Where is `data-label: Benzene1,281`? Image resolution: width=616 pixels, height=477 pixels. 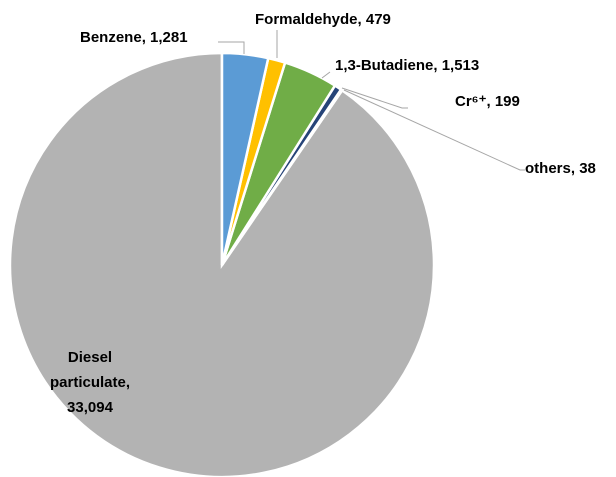 data-label: Benzene1,281 is located at coordinates (134, 37).